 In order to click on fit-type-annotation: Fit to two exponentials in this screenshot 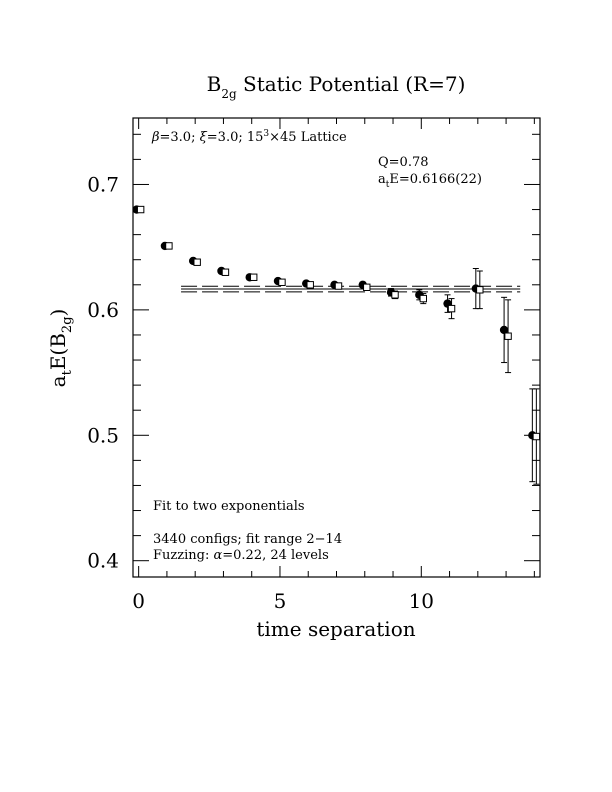, I will do `click(229, 506)`.